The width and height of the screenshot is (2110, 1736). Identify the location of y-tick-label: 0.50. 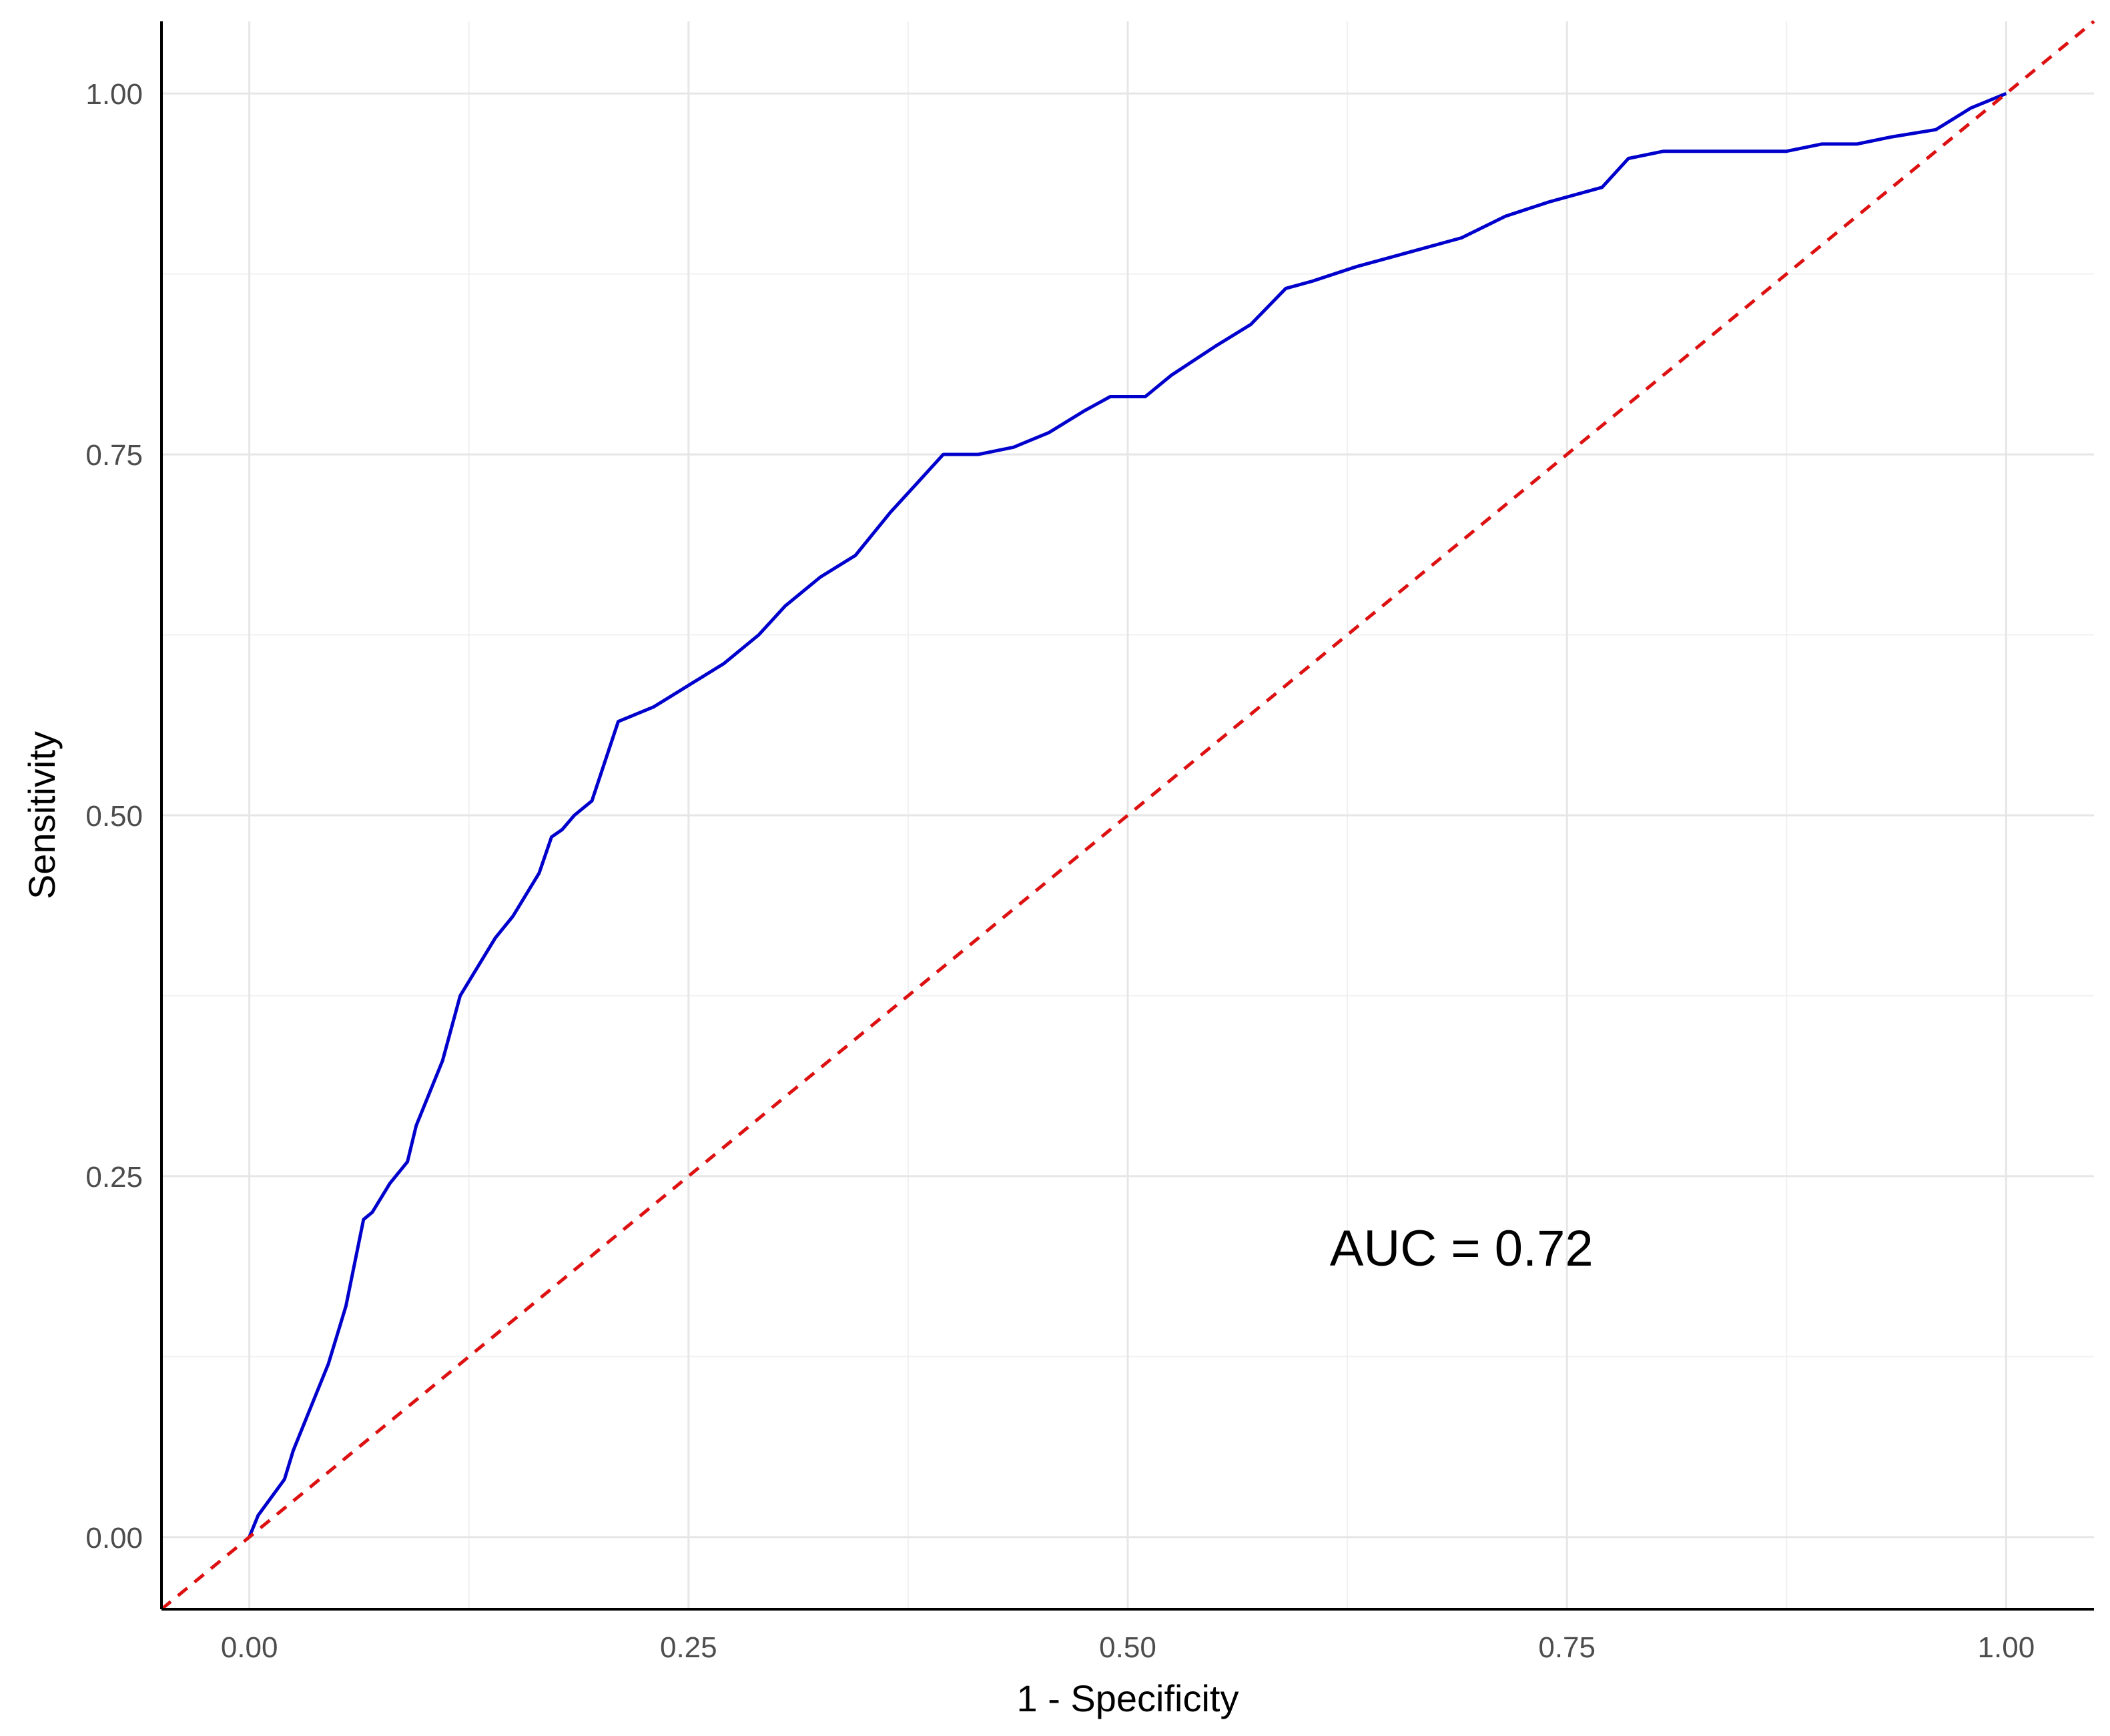
(114, 816).